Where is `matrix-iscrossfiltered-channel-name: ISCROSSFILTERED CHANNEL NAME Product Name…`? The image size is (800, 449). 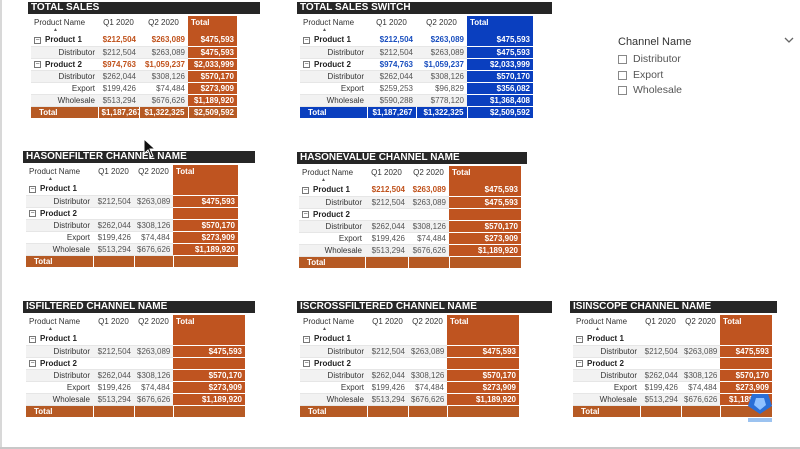
matrix-iscrossfiltered-channel-name: ISCROSSFILTERED CHANNEL NAME Product Name… is located at coordinates (424, 362).